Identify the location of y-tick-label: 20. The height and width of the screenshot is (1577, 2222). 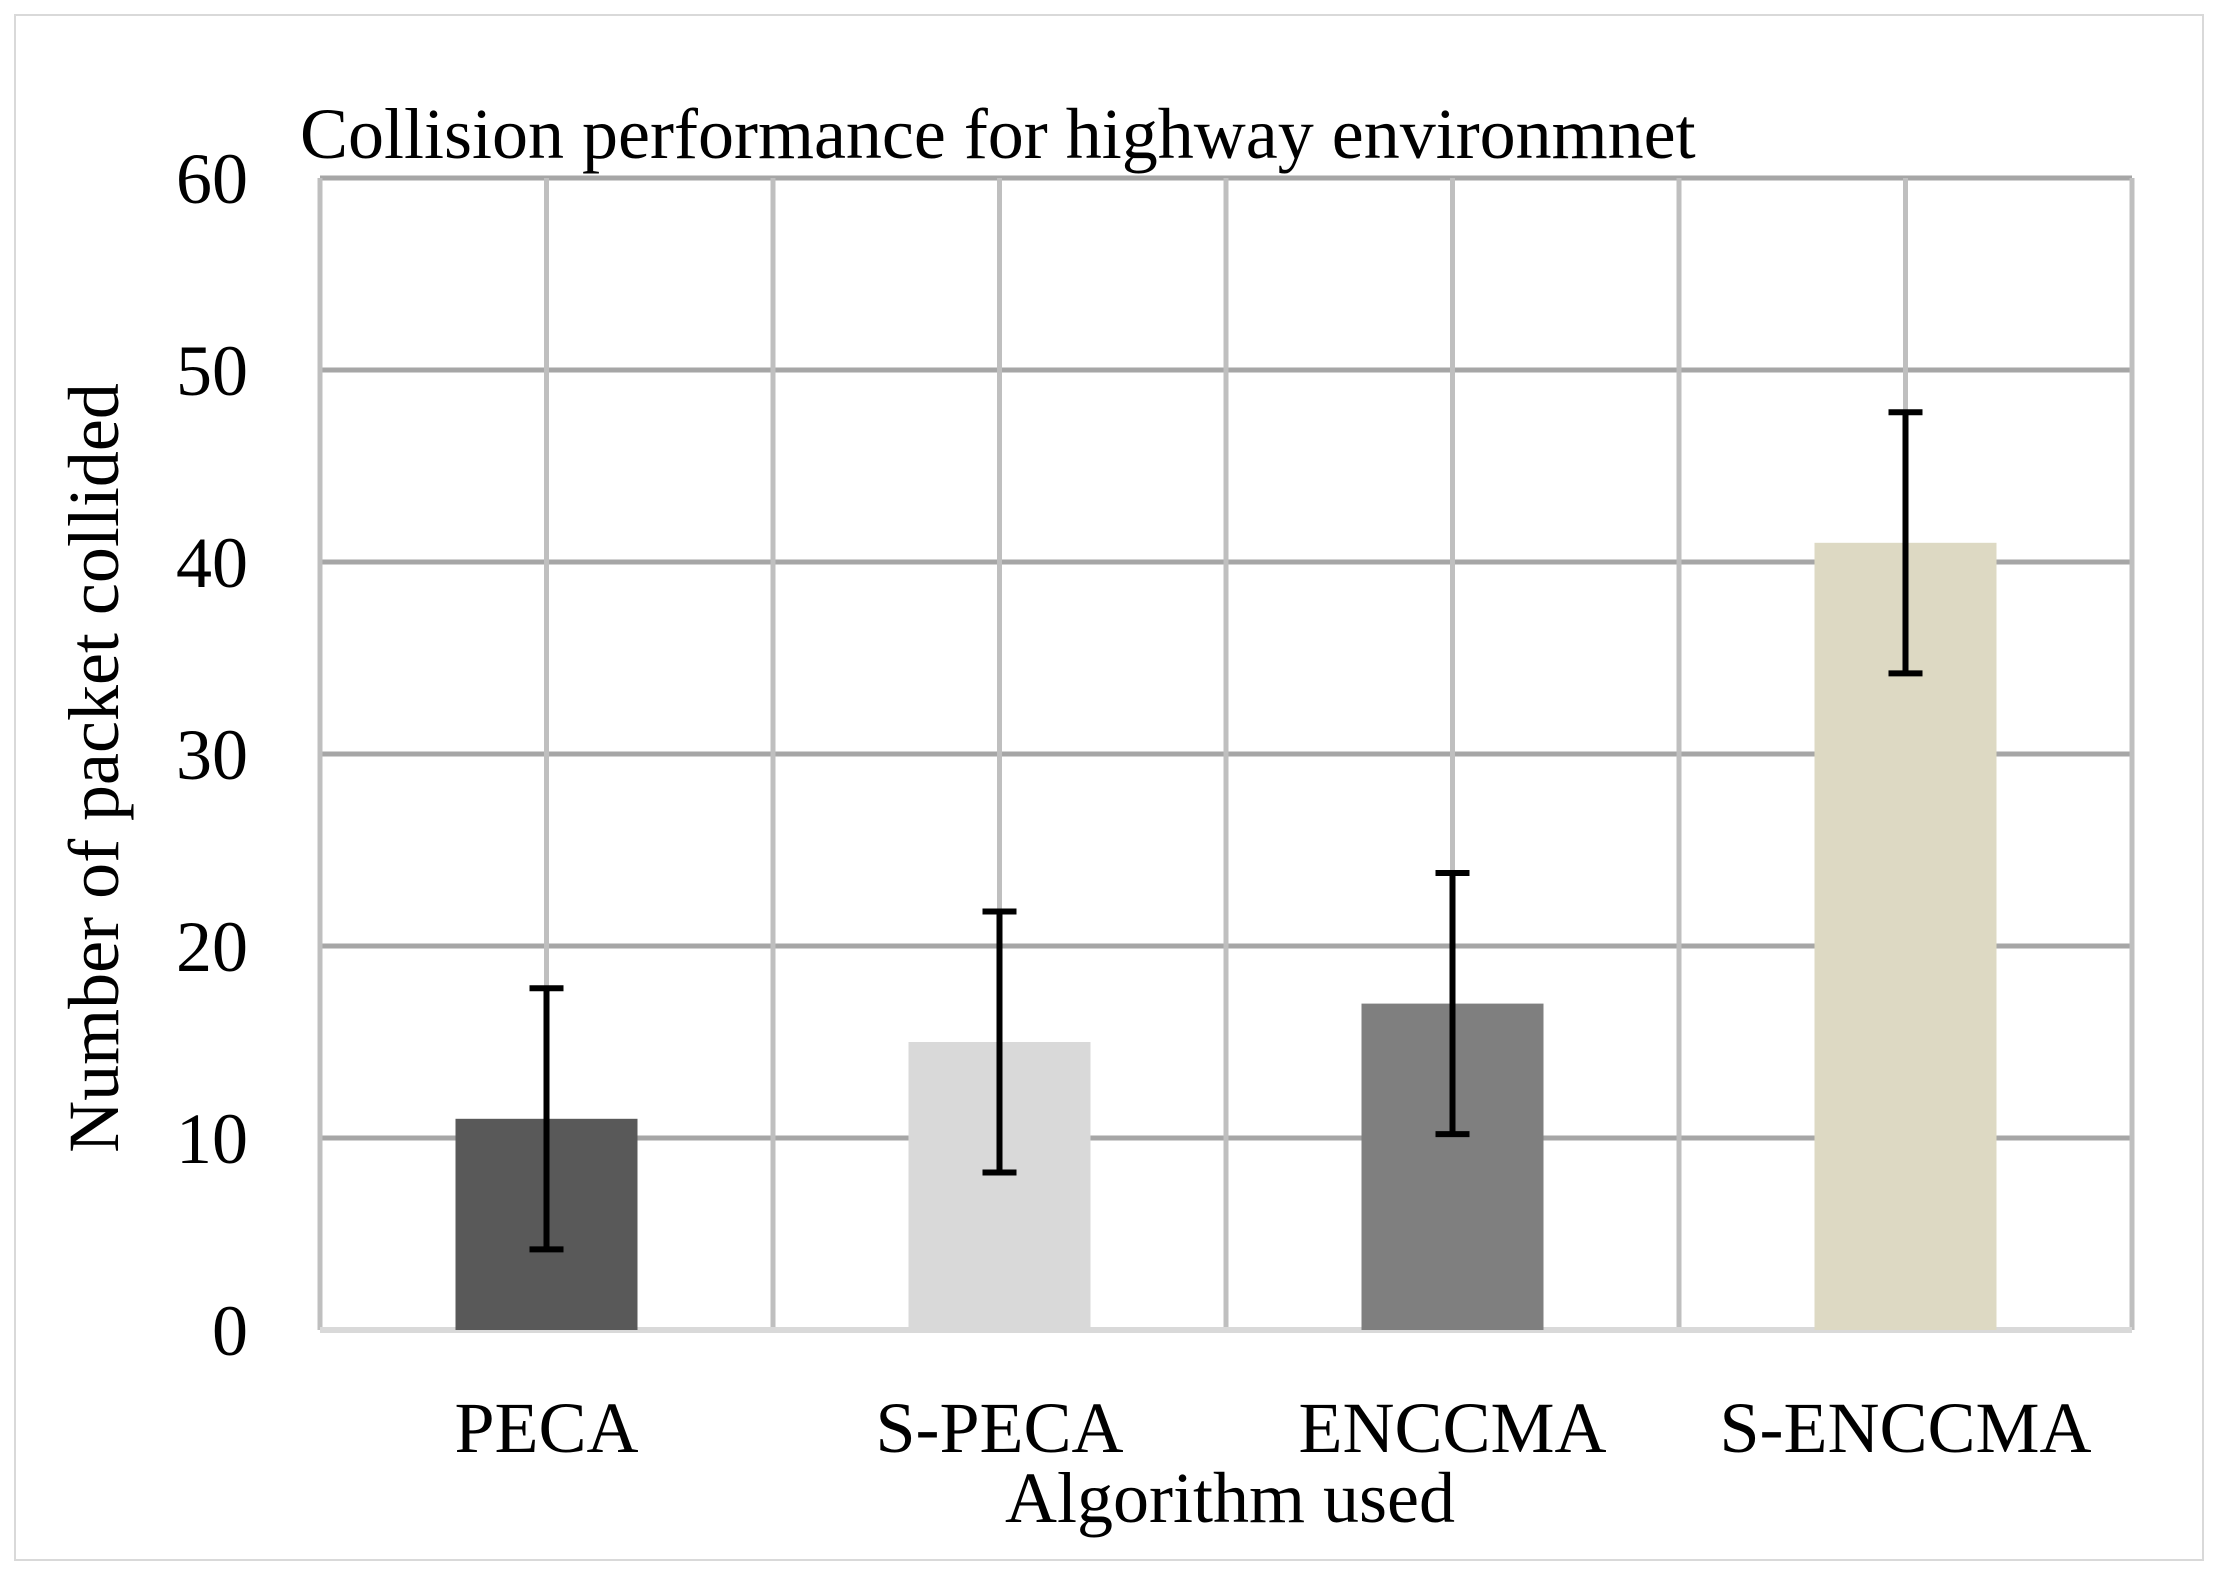
(212, 947).